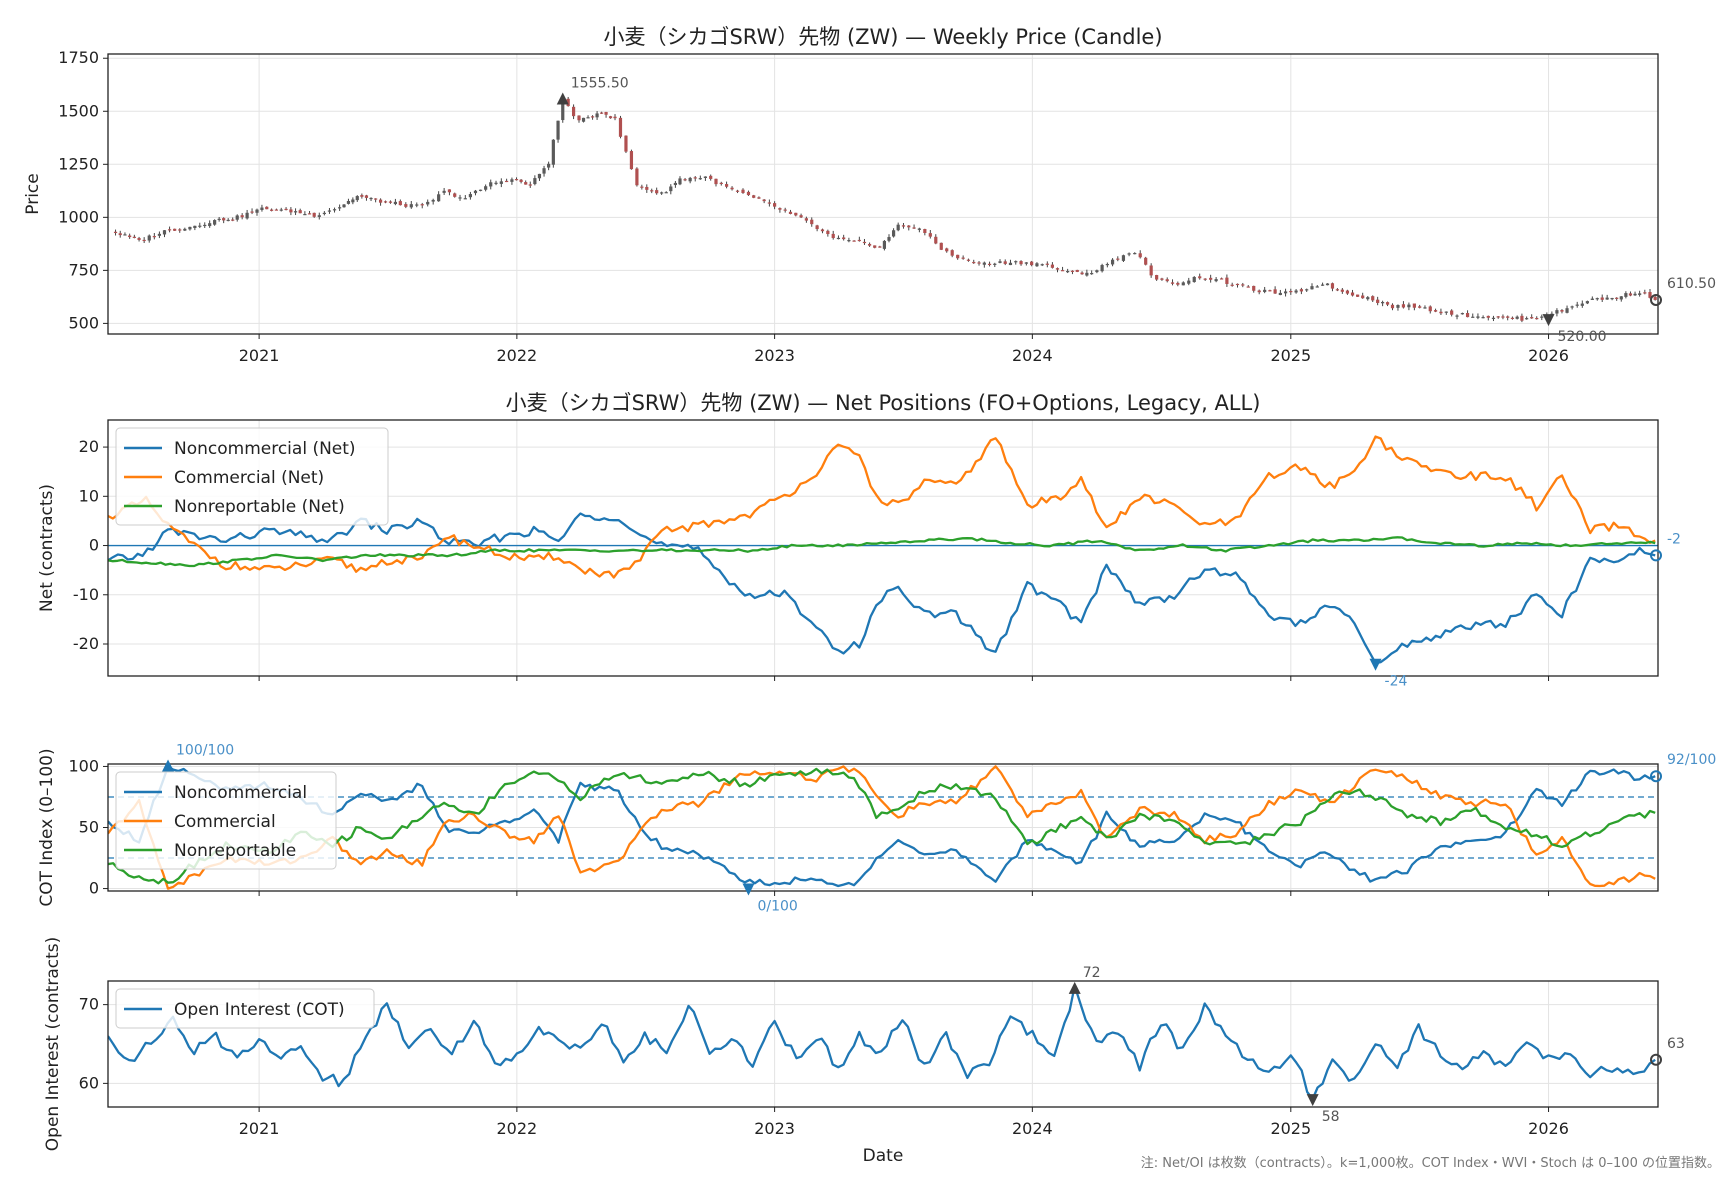 The height and width of the screenshot is (1184, 1728). Describe the element at coordinates (1331, 1117) in the screenshot. I see `oi-min-label: 58` at that location.